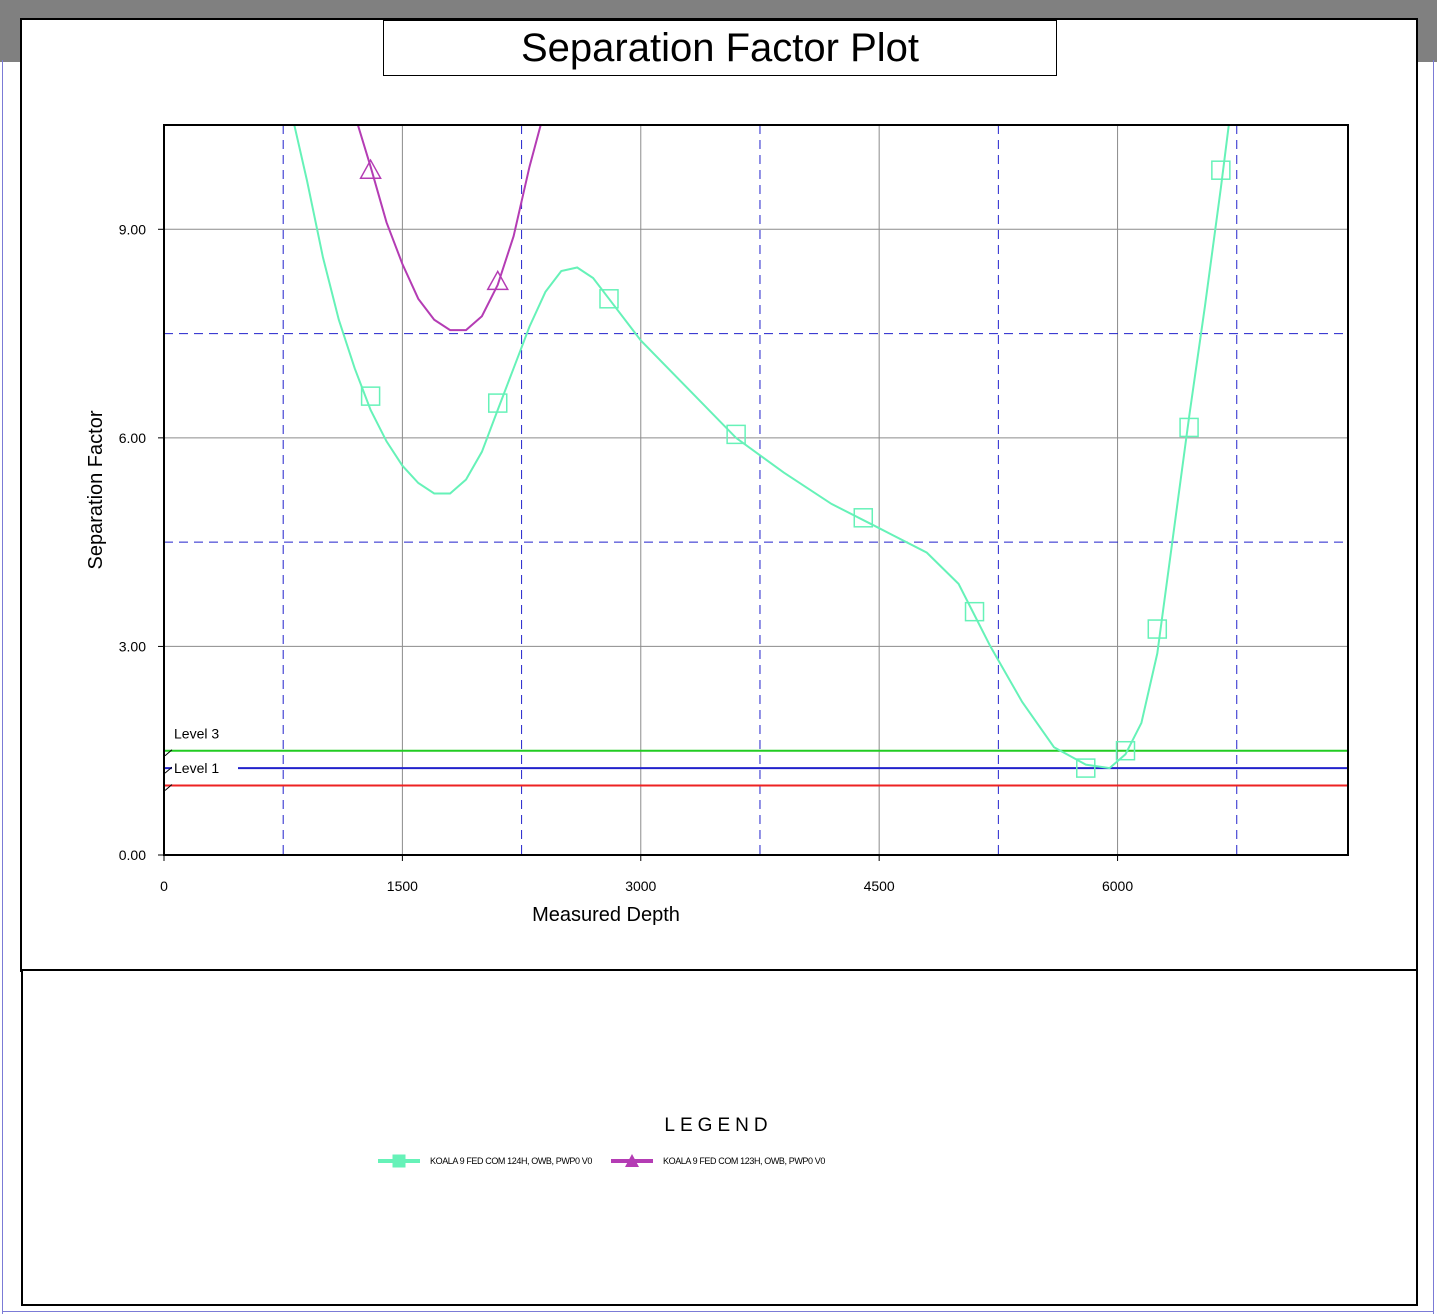 This screenshot has width=1437, height=1314. Describe the element at coordinates (132, 229) in the screenshot. I see `y-tick-label: 9.00` at that location.